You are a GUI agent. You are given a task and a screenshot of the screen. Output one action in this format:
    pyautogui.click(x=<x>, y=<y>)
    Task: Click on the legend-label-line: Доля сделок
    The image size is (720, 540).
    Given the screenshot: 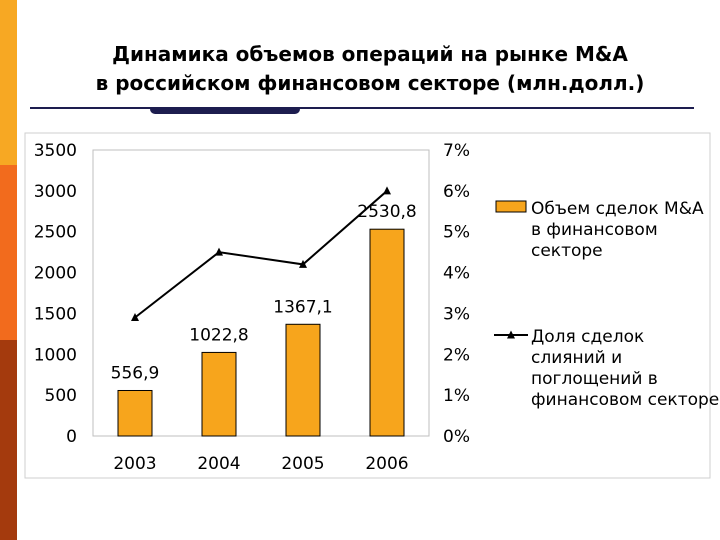 What is the action you would take?
    pyautogui.click(x=587, y=337)
    